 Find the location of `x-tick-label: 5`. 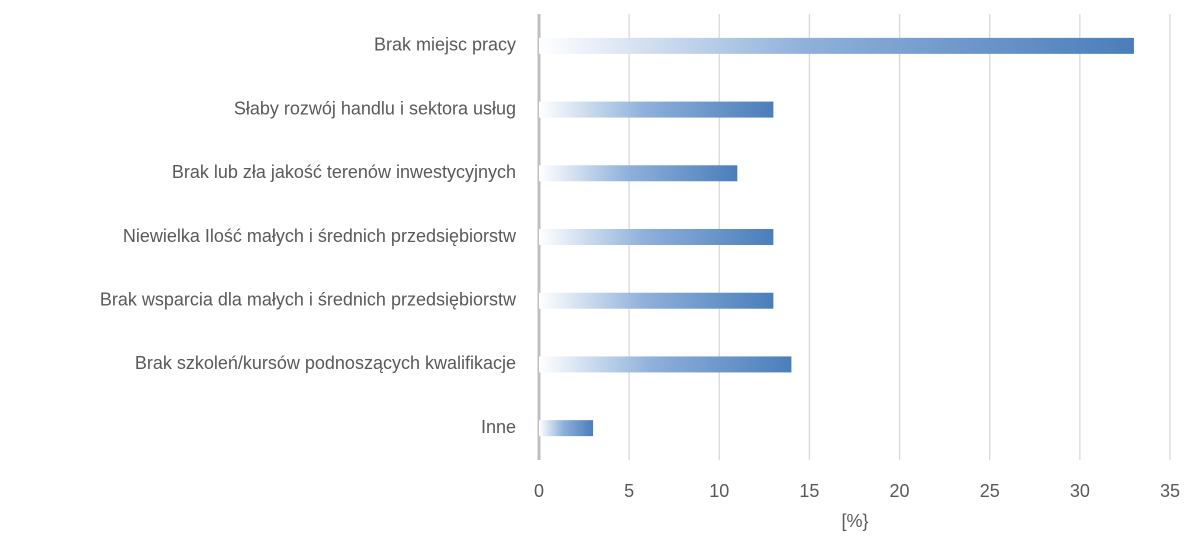

x-tick-label: 5 is located at coordinates (629, 491).